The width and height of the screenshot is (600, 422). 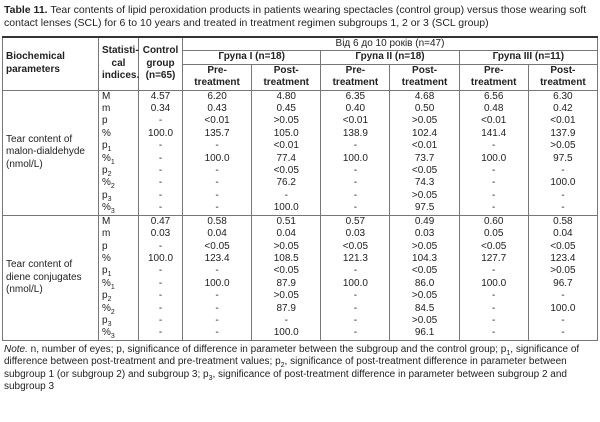 I want to click on index: p, so click(x=118, y=121).